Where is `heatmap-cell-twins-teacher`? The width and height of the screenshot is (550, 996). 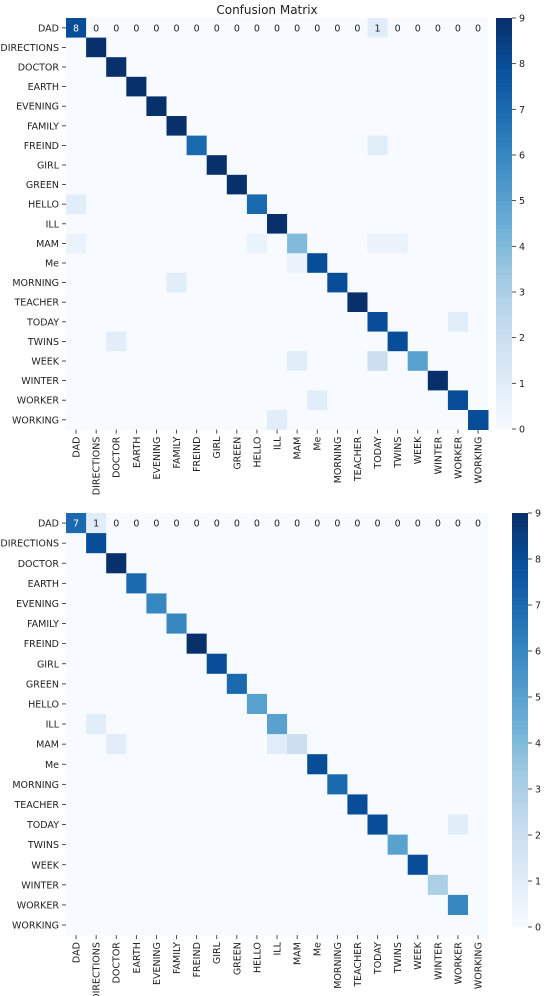 heatmap-cell-twins-teacher is located at coordinates (357, 845).